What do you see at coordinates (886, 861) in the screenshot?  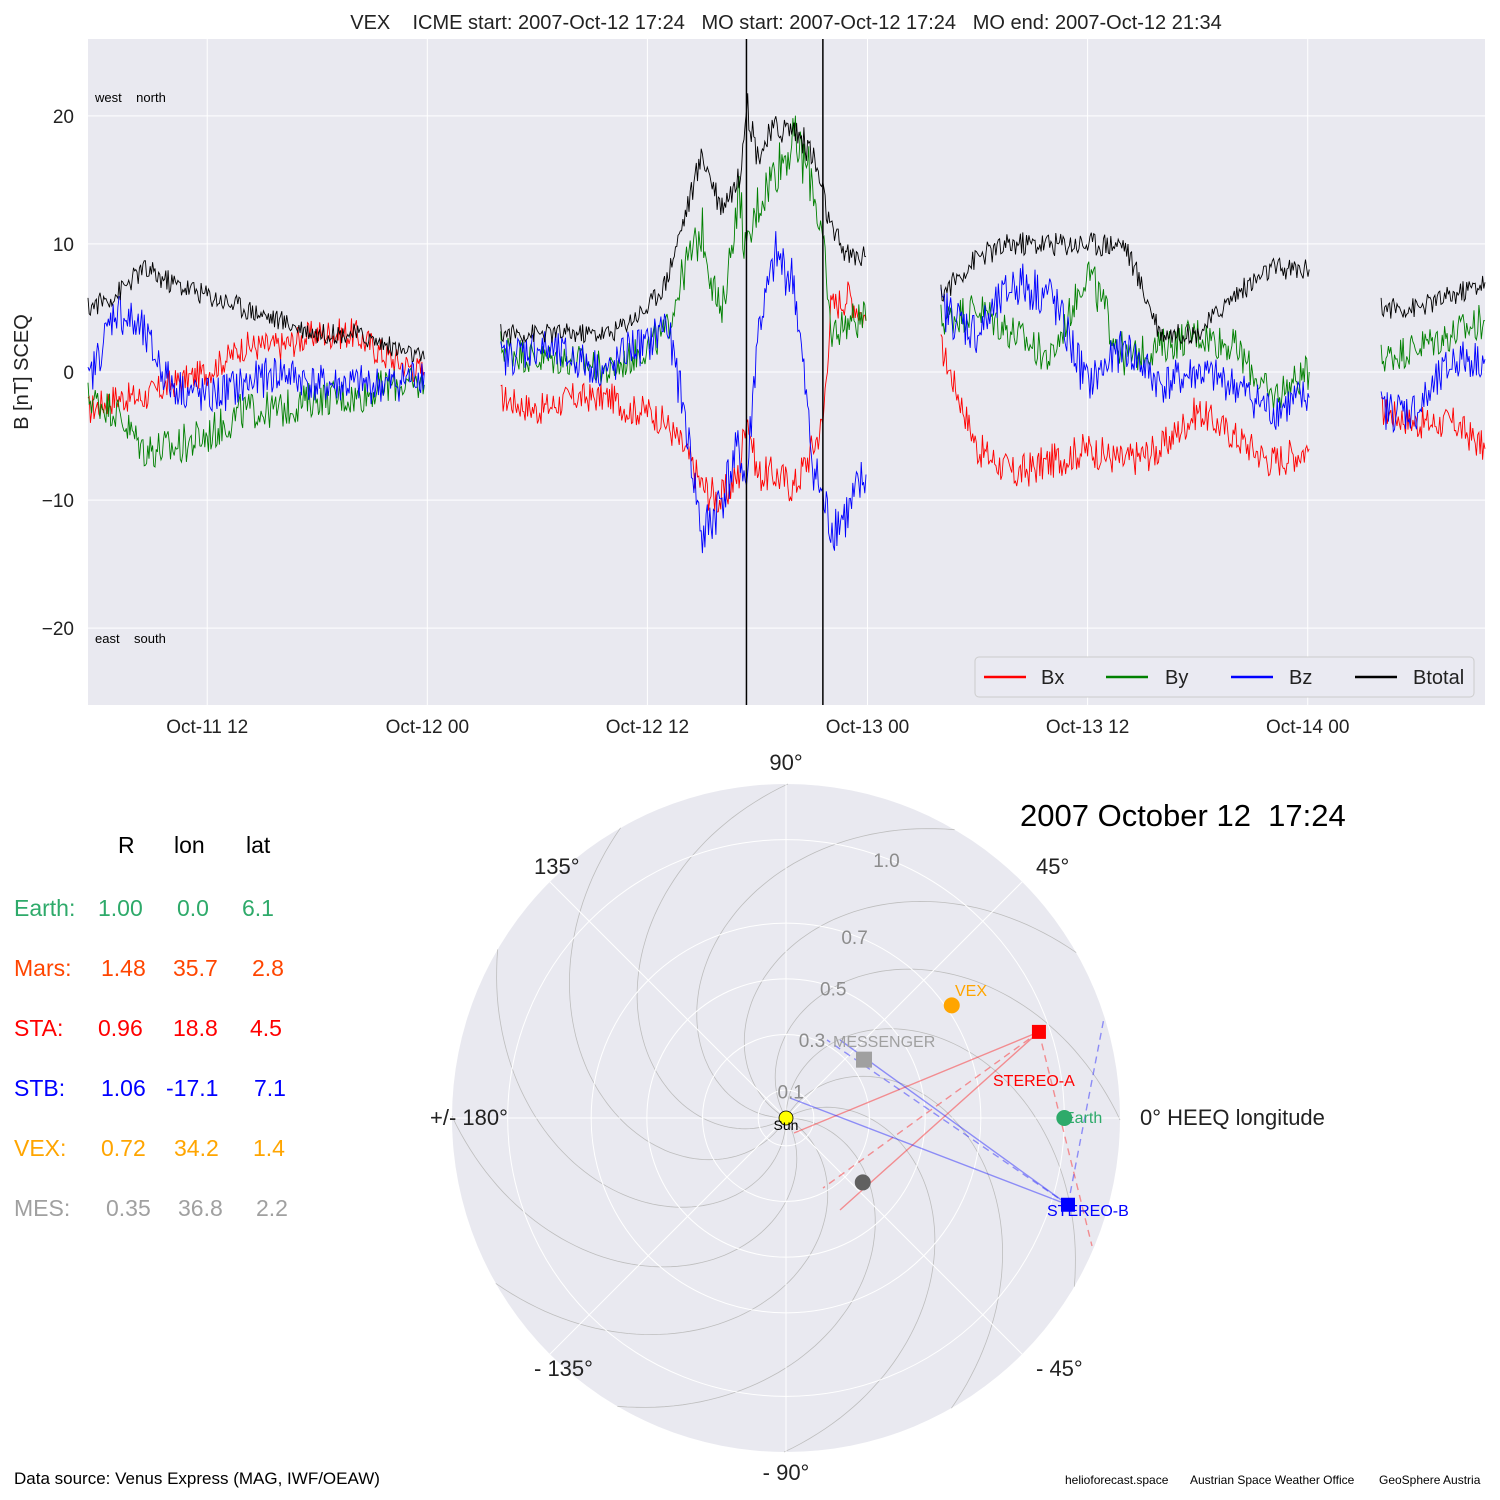 I see `radial-tick-label: 1.0` at bounding box center [886, 861].